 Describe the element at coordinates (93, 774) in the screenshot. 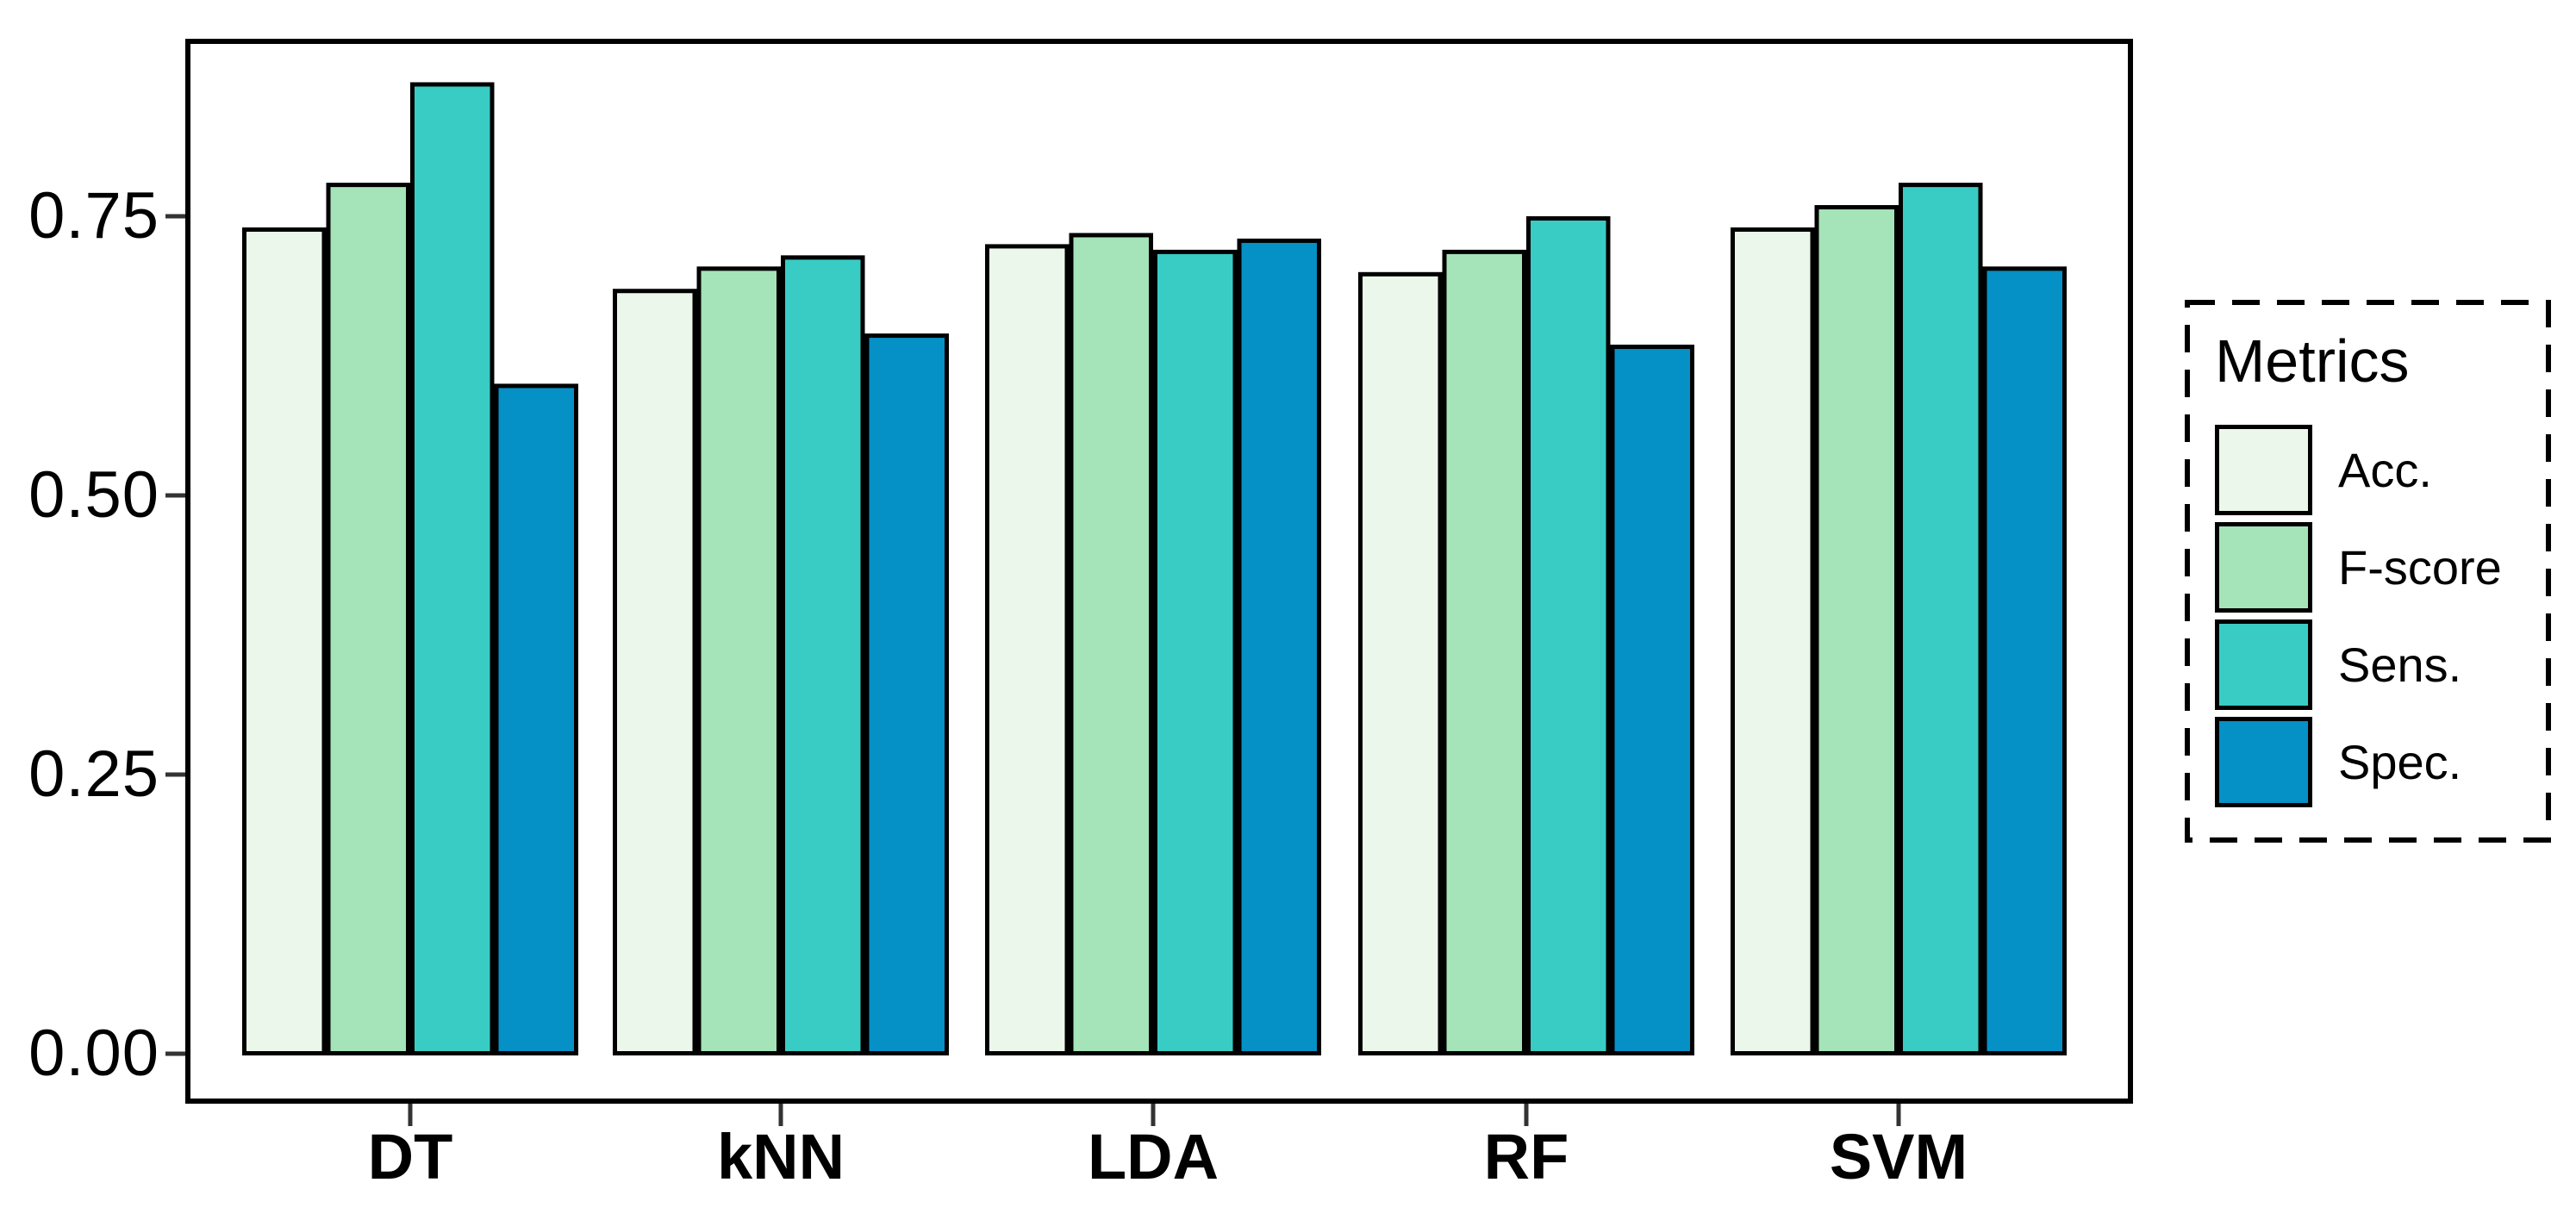

I see `y-axis-label-0.25: 0.25` at that location.